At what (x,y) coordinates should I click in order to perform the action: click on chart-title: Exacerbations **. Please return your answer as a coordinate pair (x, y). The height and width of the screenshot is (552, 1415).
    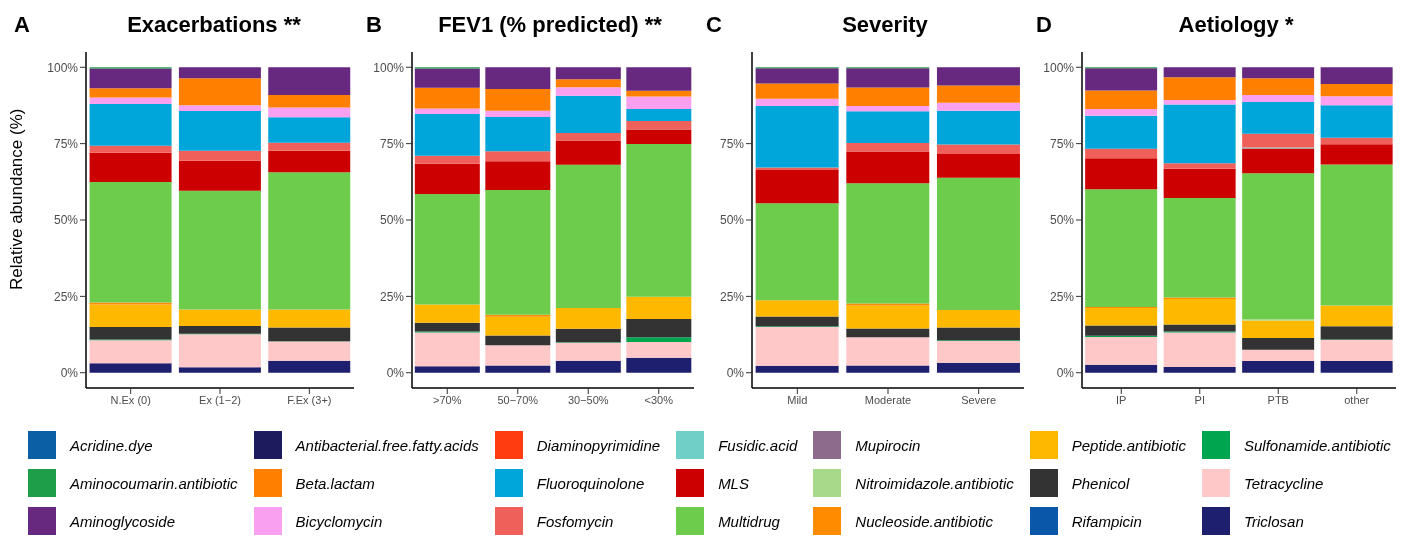
    Looking at the image, I should click on (214, 24).